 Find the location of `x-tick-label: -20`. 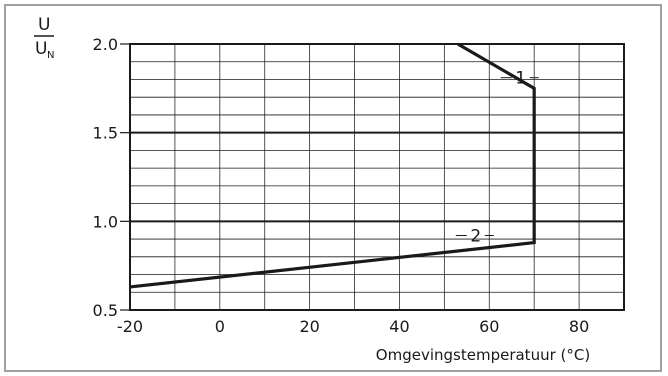

x-tick-label: -20 is located at coordinates (130, 326).